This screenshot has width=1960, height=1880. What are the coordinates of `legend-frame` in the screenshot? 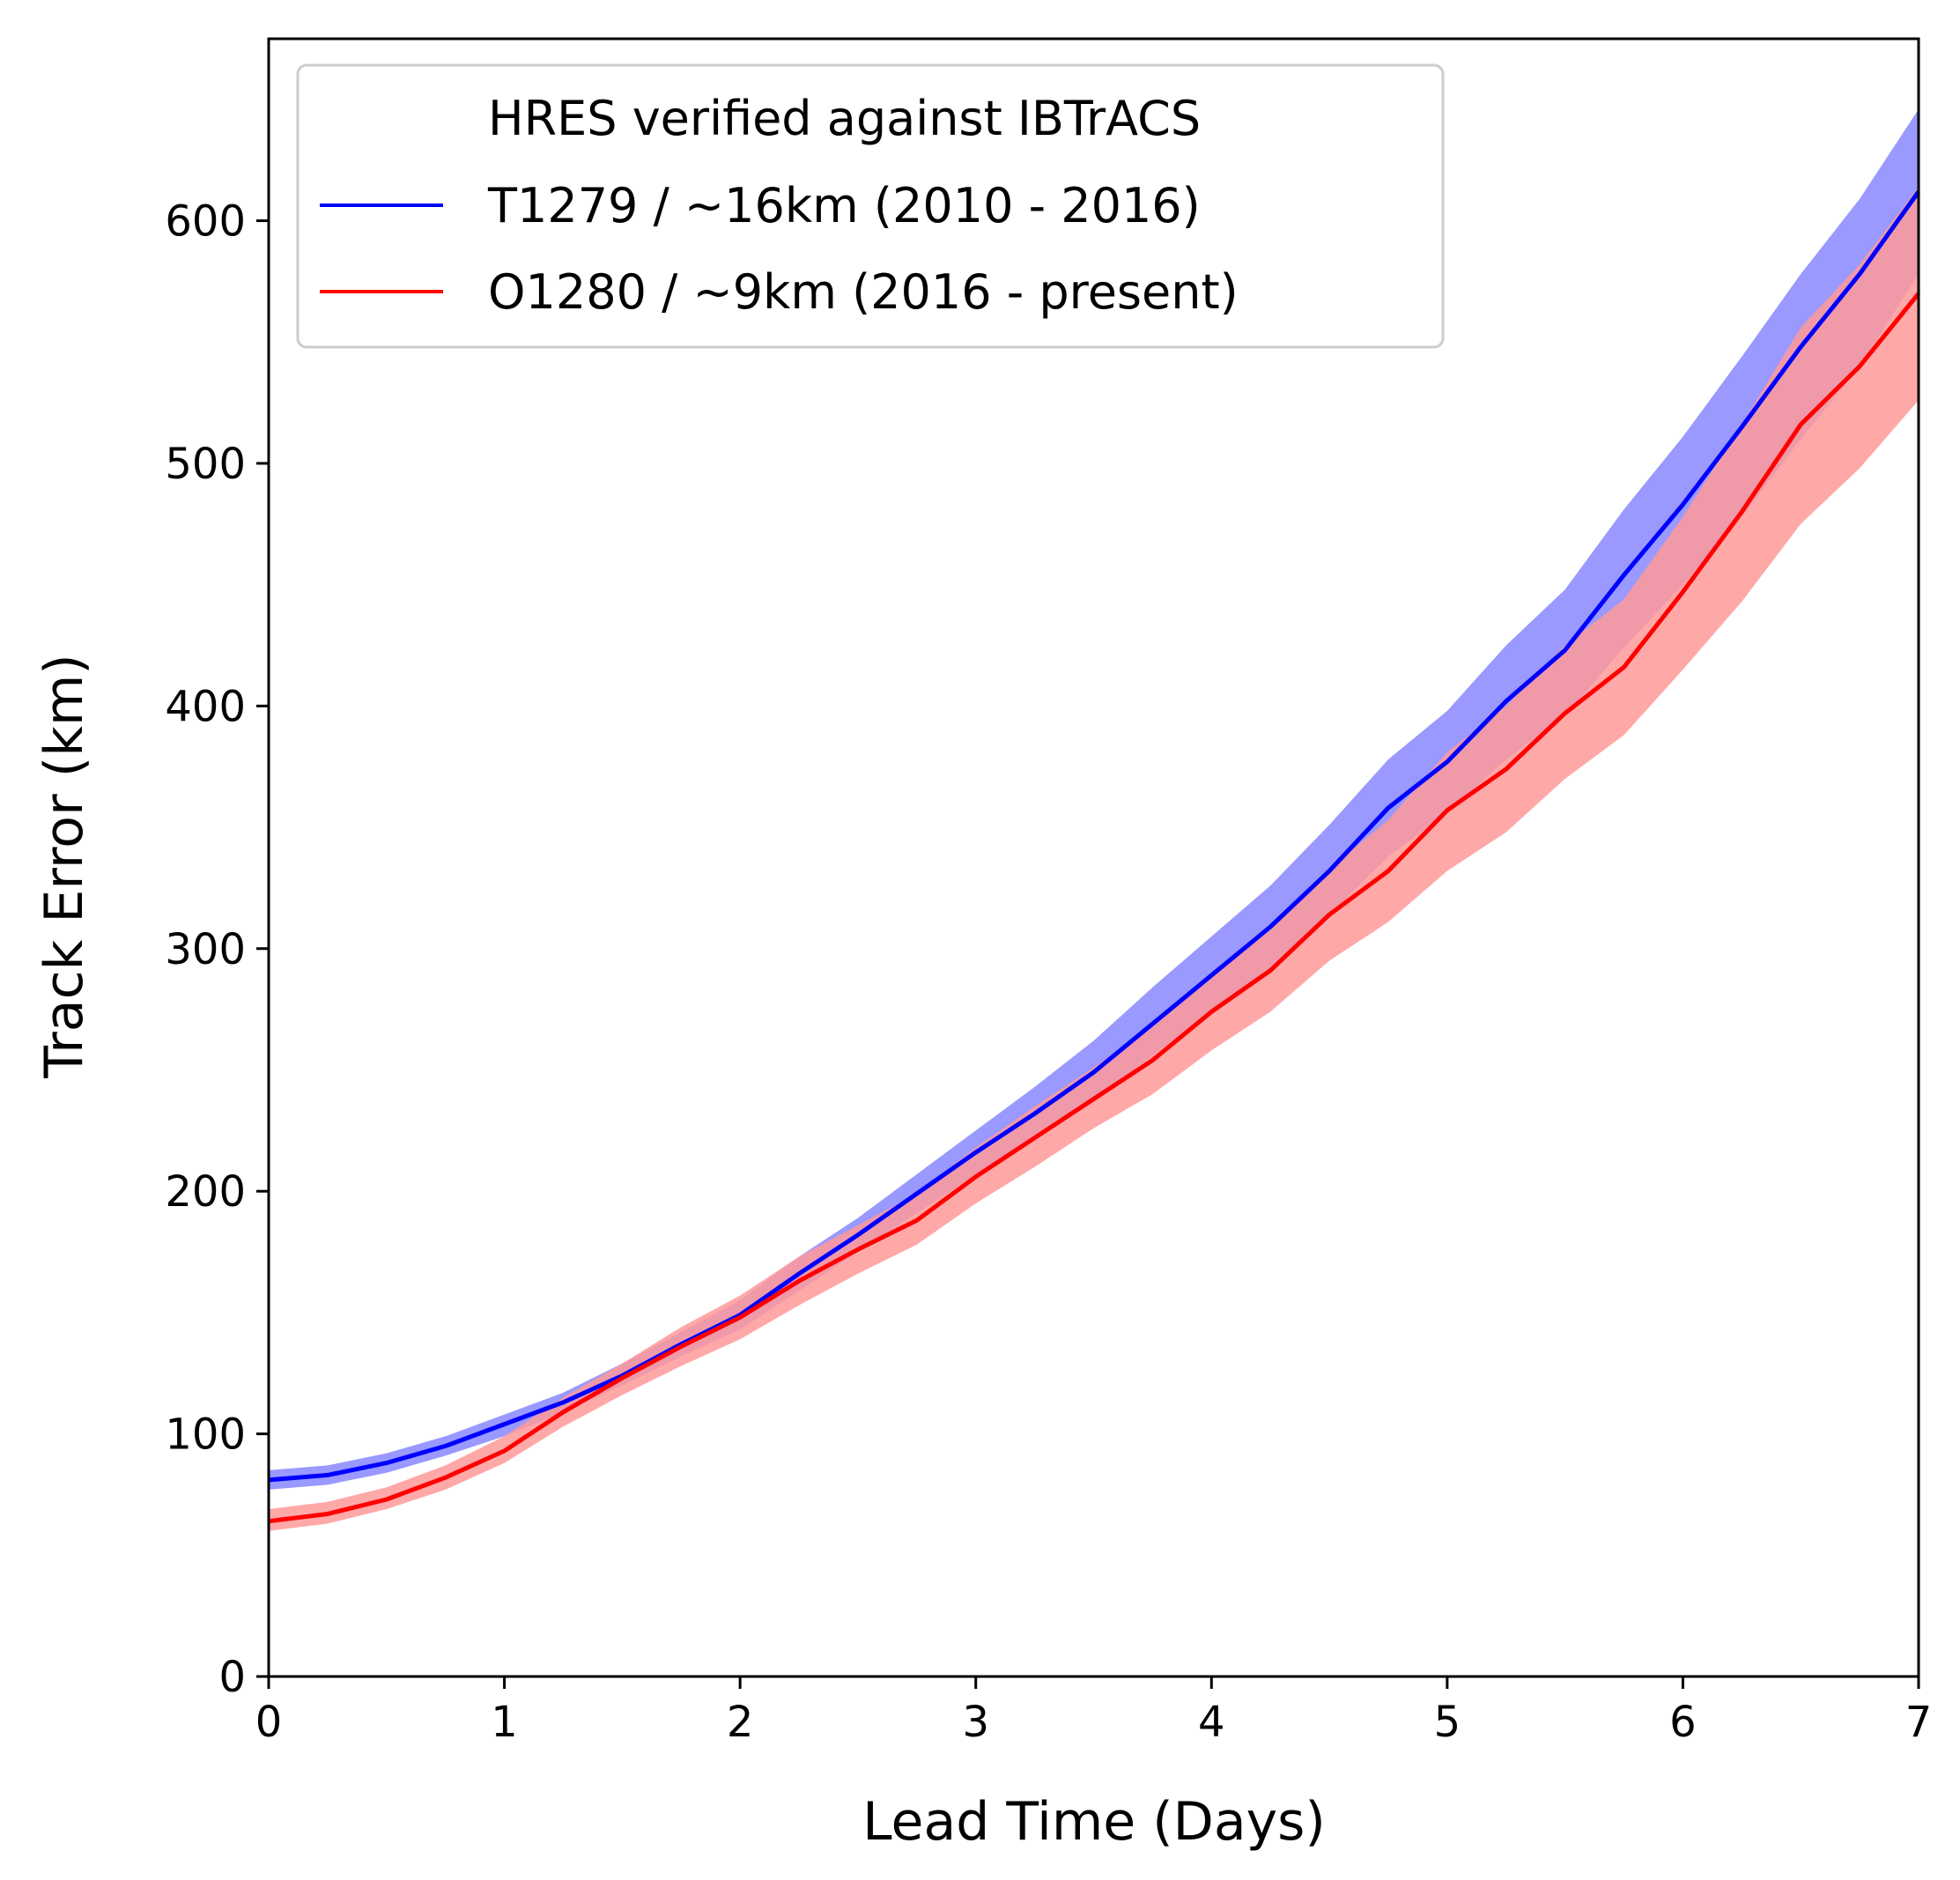 It's located at (870, 206).